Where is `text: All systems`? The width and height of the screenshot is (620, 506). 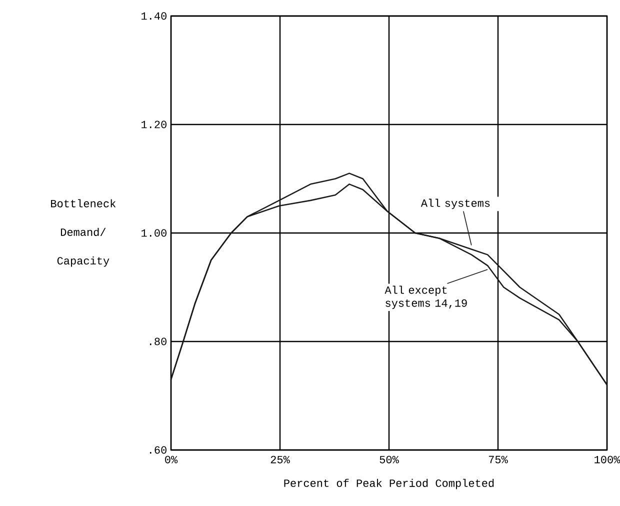 text: All systems is located at coordinates (455, 204).